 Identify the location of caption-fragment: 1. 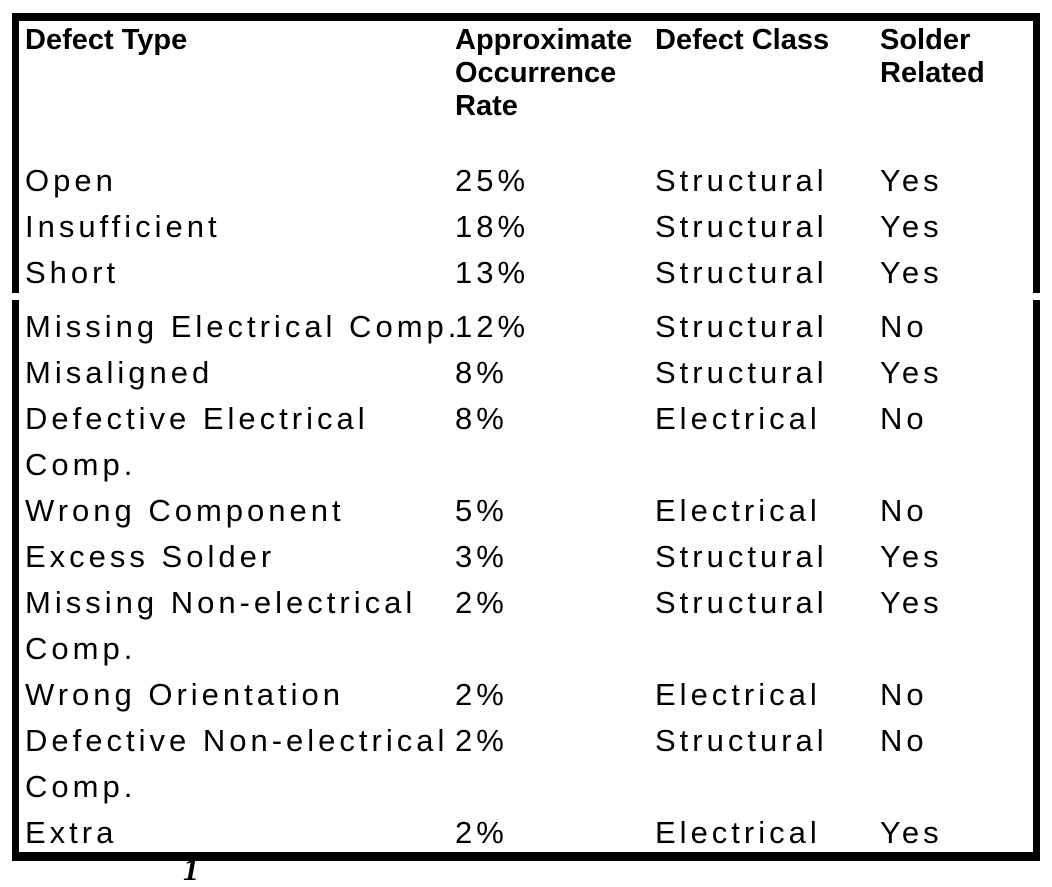
(191, 869).